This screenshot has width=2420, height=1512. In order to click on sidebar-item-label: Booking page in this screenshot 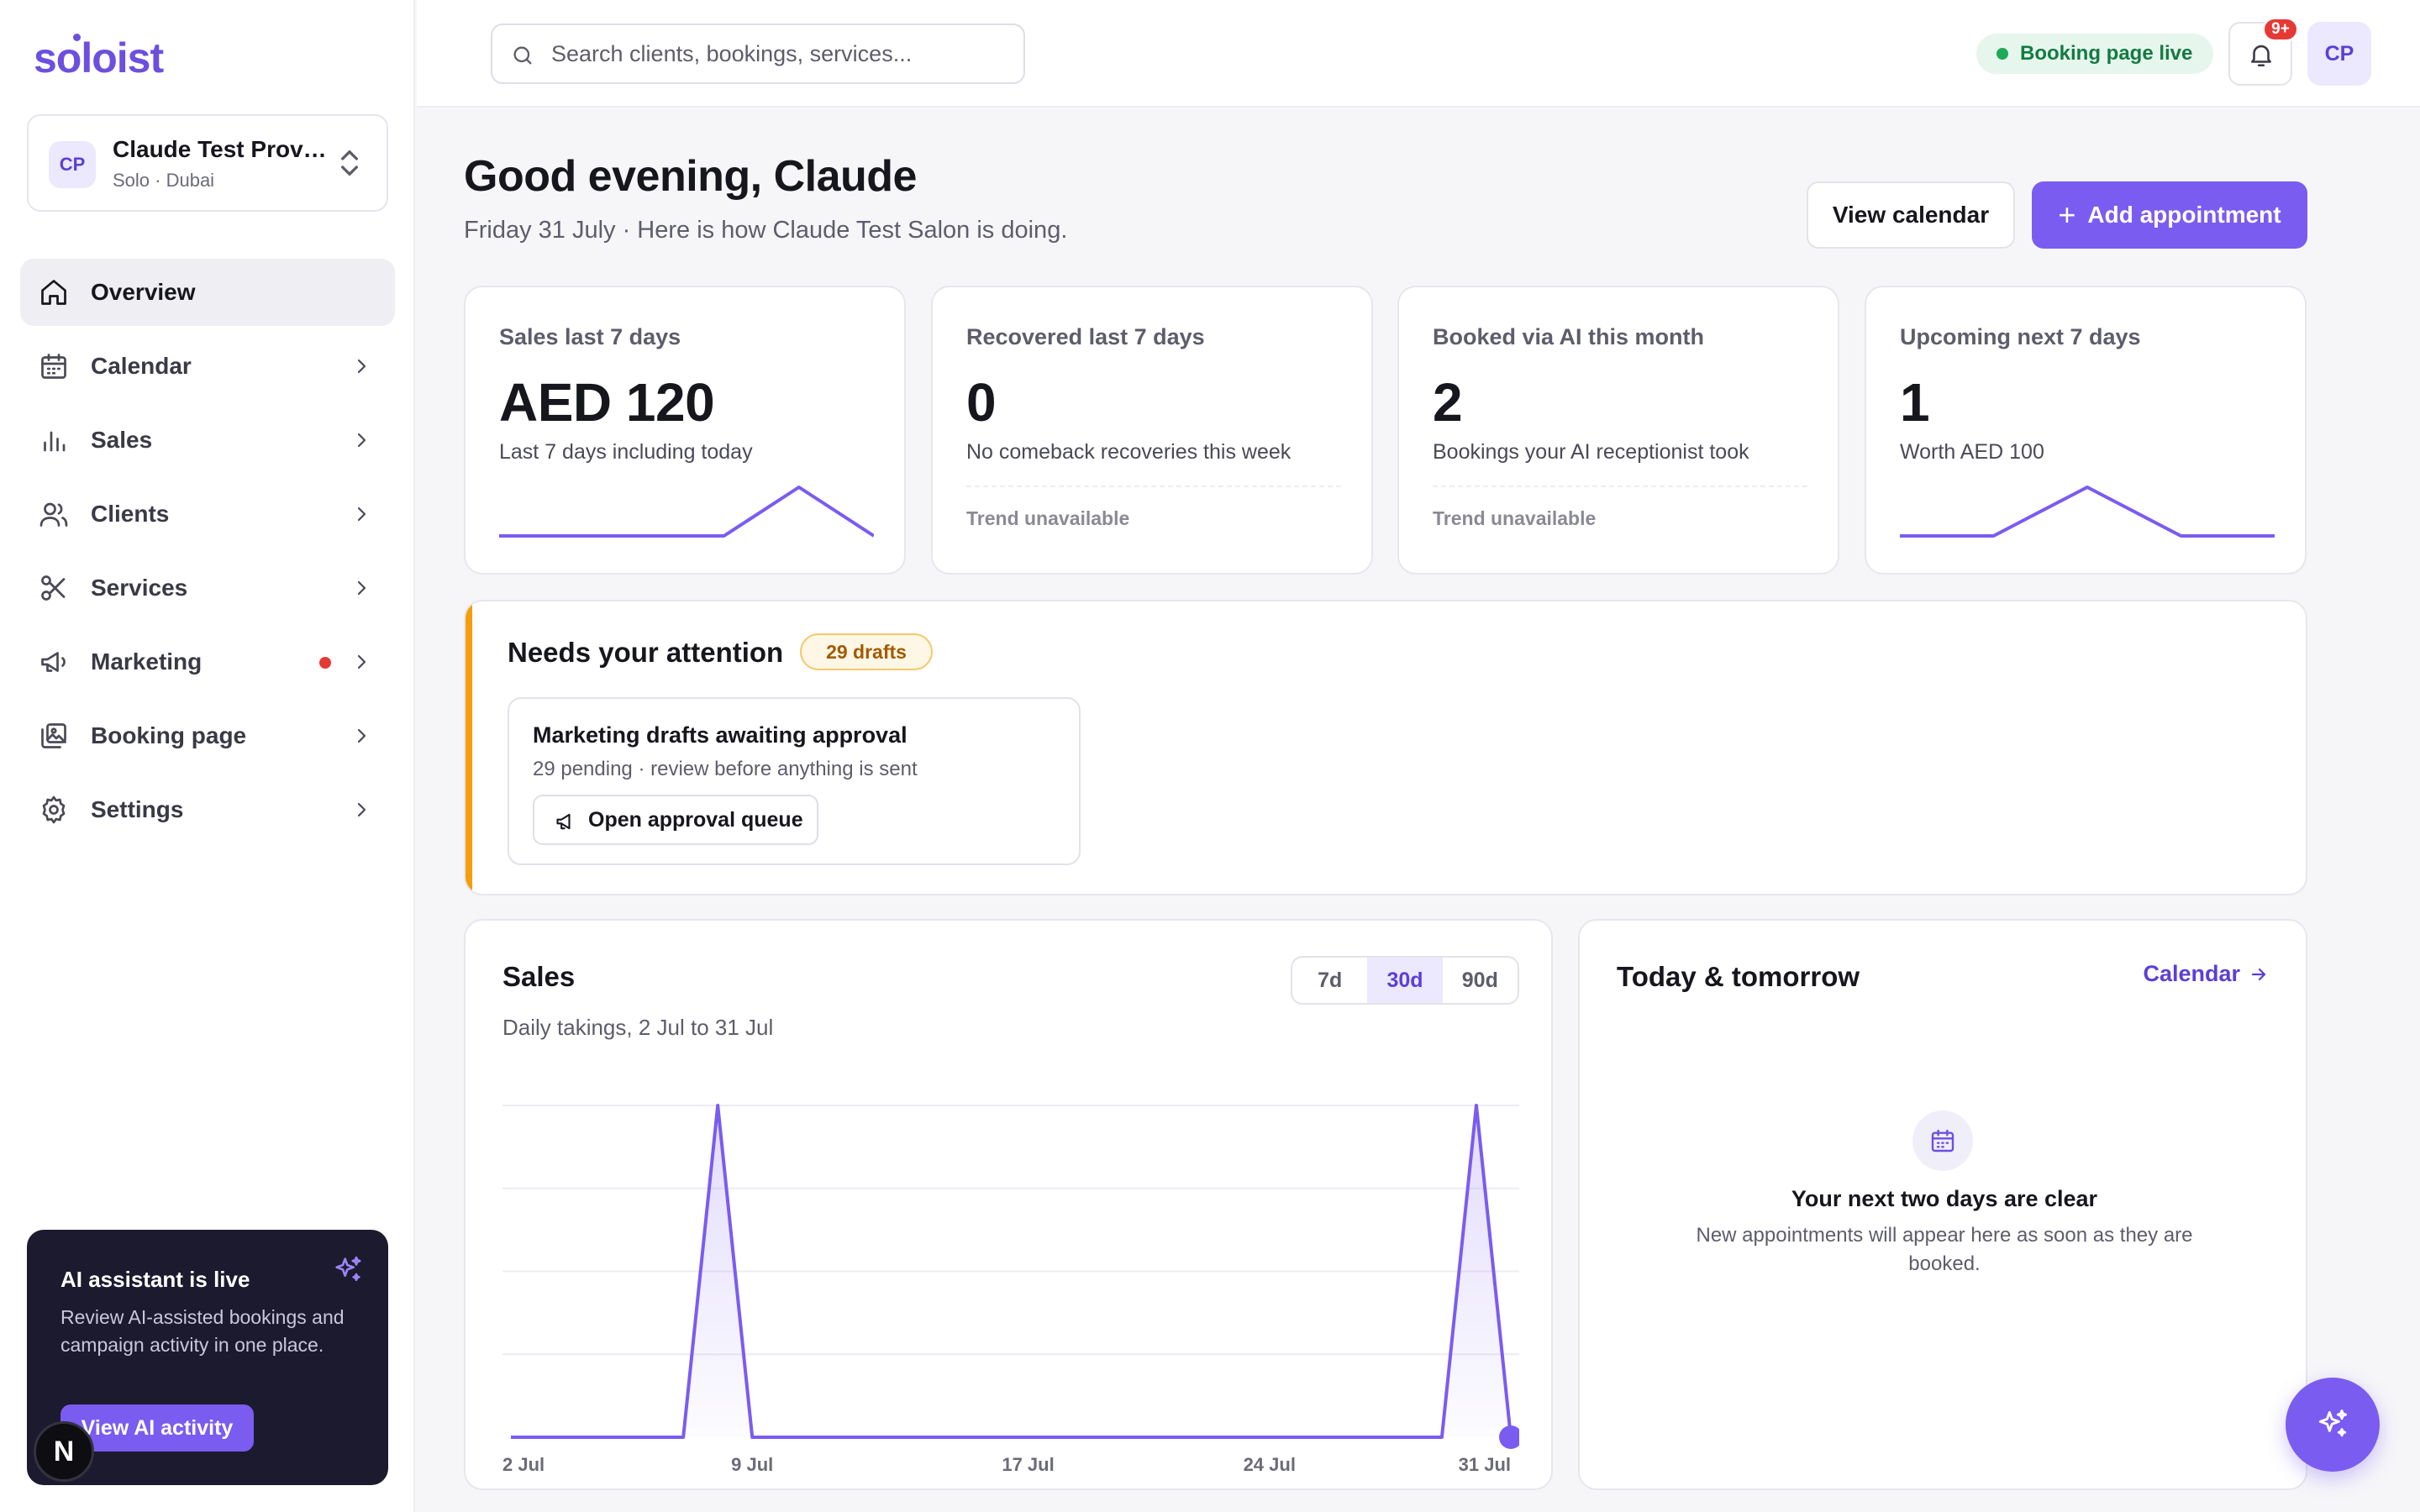, I will do `click(169, 735)`.